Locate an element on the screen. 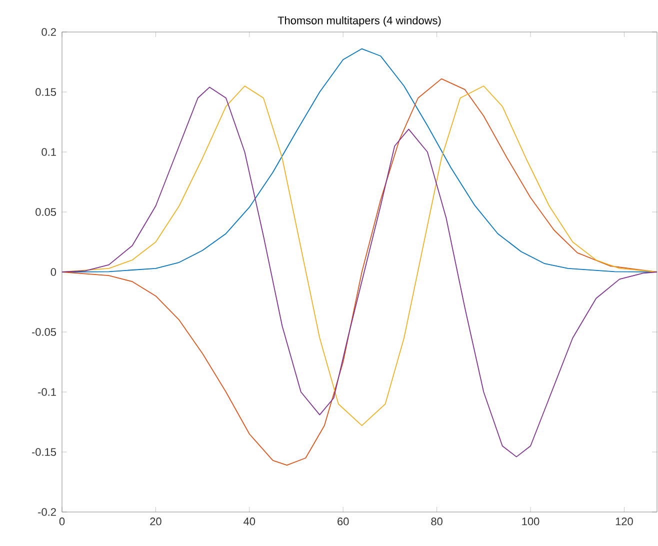 This screenshot has width=658, height=546. x-tick-label: 60 is located at coordinates (343, 522).